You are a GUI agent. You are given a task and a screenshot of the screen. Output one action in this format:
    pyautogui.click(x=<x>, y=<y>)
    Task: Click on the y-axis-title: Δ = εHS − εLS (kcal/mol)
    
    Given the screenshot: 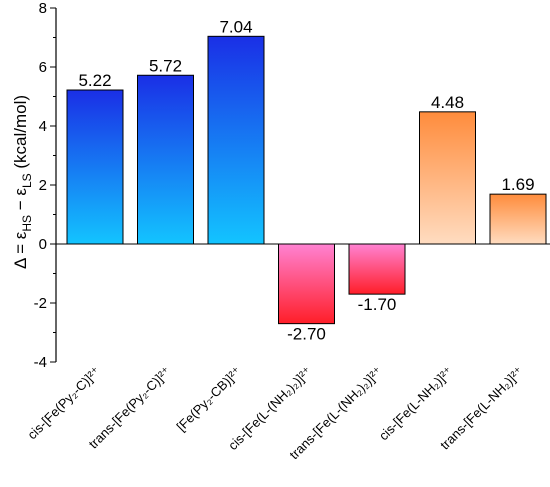 What is the action you would take?
    pyautogui.click(x=22, y=182)
    